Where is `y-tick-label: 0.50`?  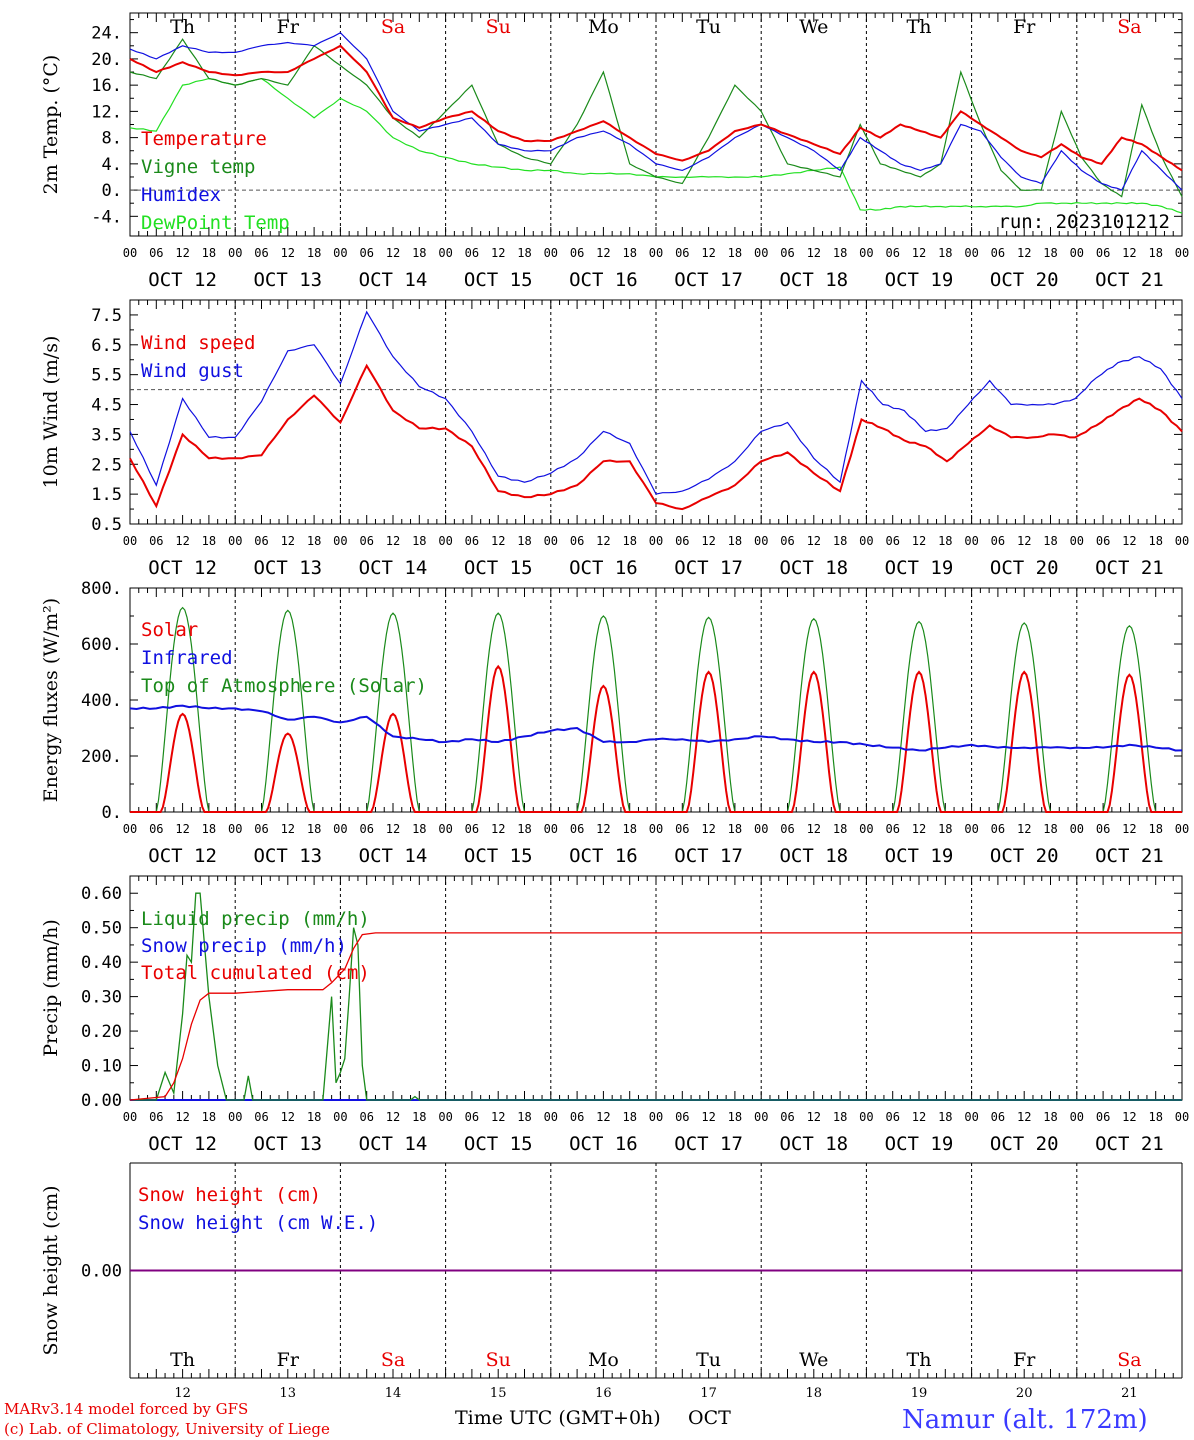 y-tick-label: 0.50 is located at coordinates (101, 929).